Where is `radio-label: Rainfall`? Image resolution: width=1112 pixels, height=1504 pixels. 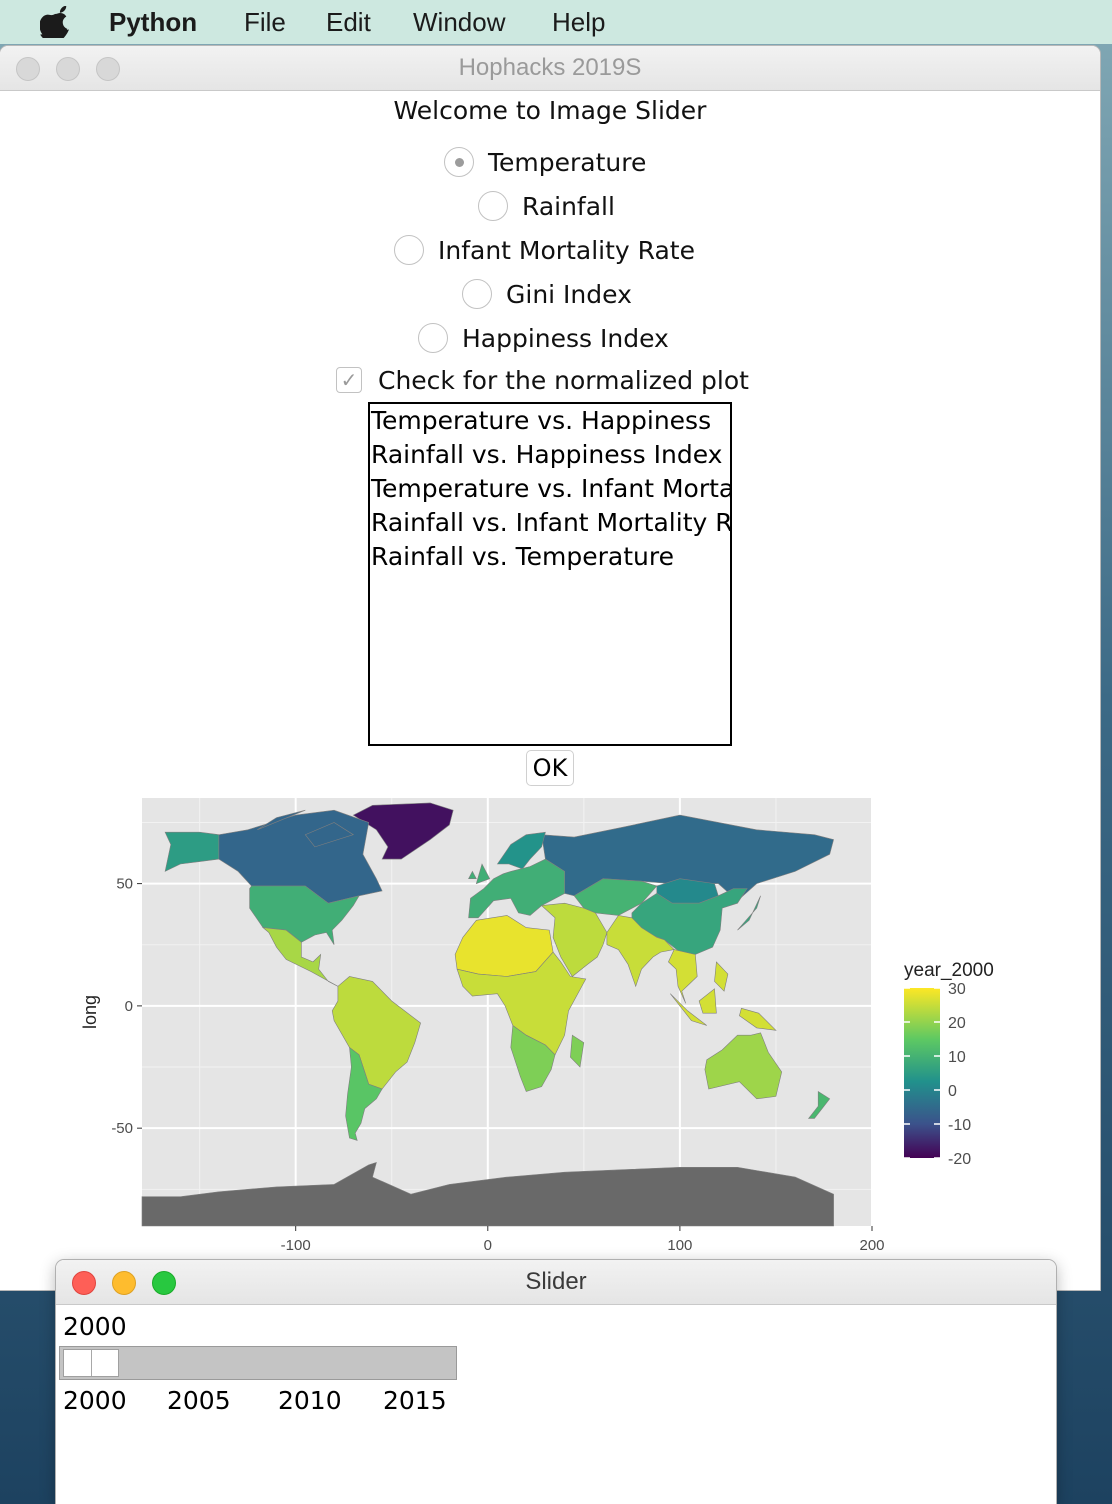
radio-label: Rainfall is located at coordinates (568, 206).